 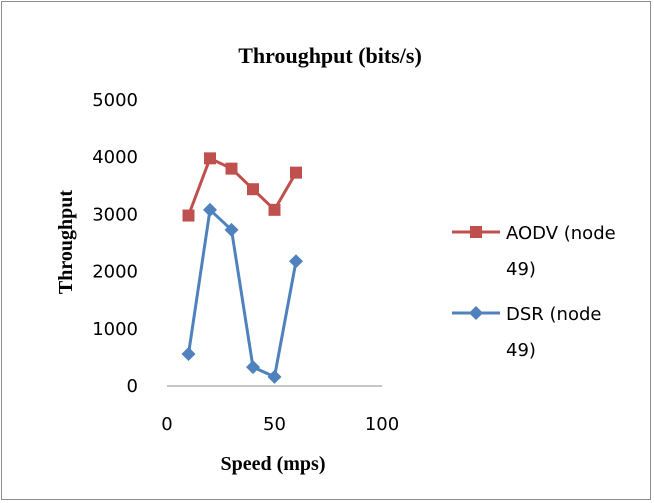 I want to click on plot-area, so click(x=242, y=268).